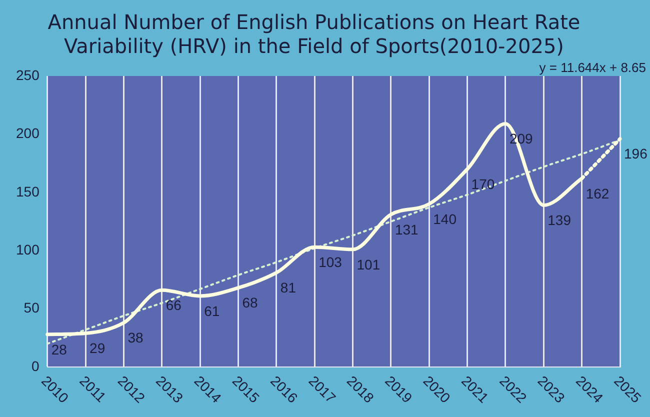 This screenshot has width=650, height=417. Describe the element at coordinates (212, 310) in the screenshot. I see `data-label: 61` at that location.